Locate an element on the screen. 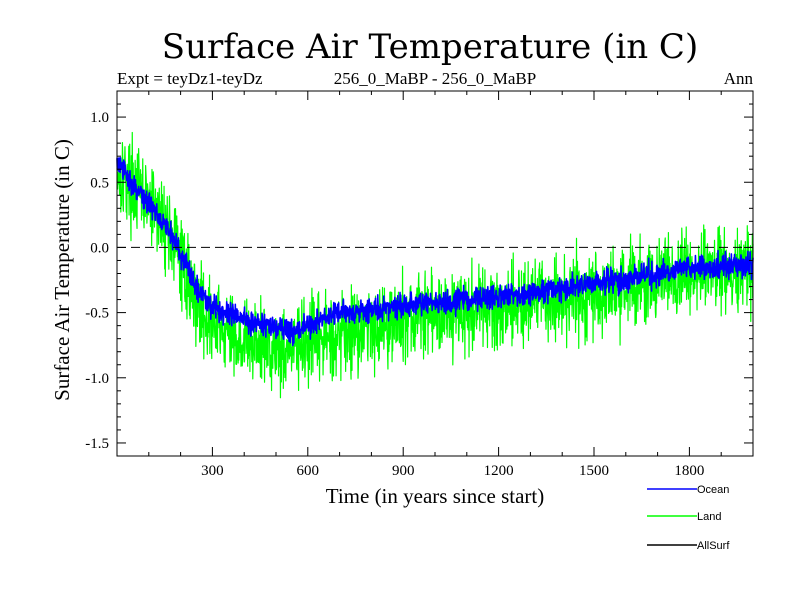  y-tick-label: 0.5 is located at coordinates (99, 183).